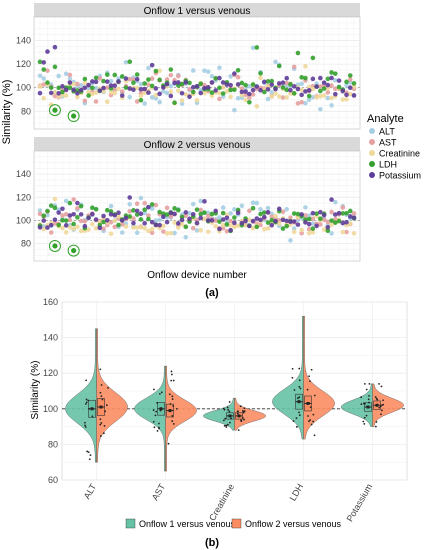  Describe the element at coordinates (399, 154) in the screenshot. I see `legend-label-creatinine: Creatinine` at that location.